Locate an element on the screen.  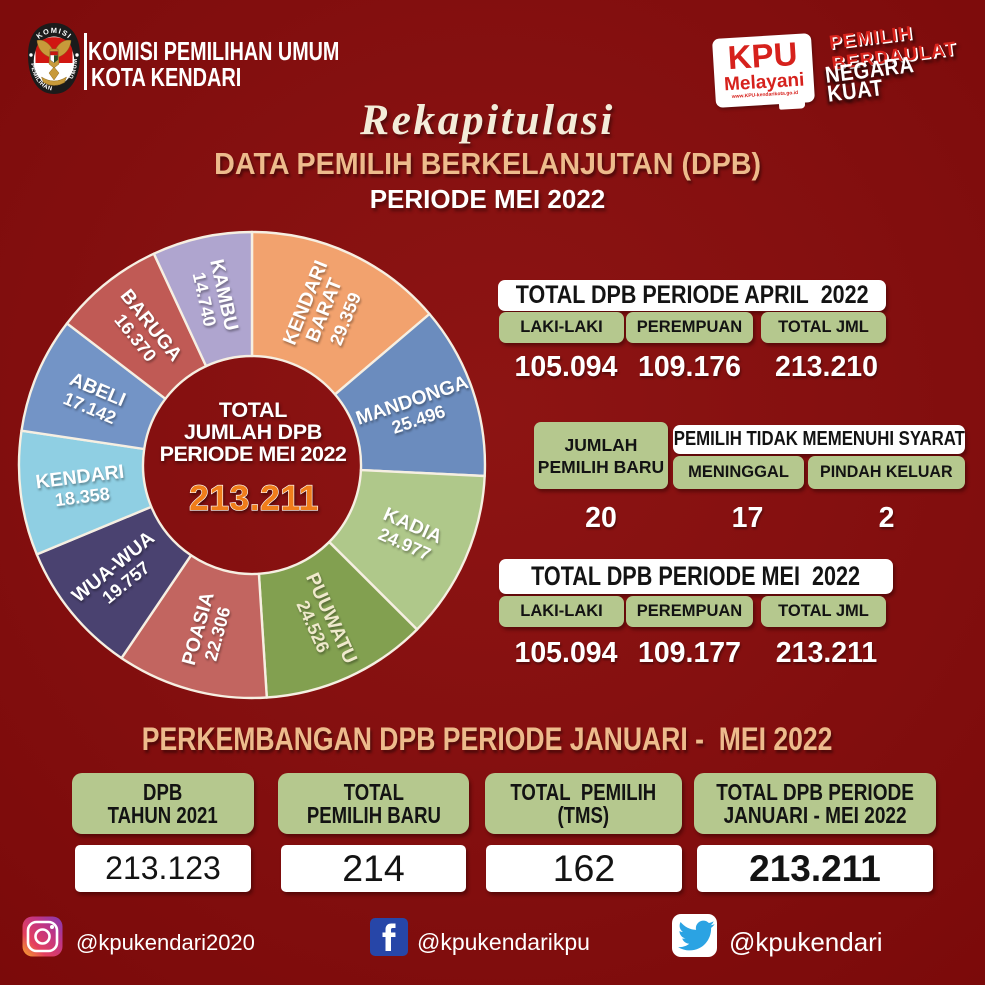
svg-text: 213.211 is located at coordinates (254, 498).